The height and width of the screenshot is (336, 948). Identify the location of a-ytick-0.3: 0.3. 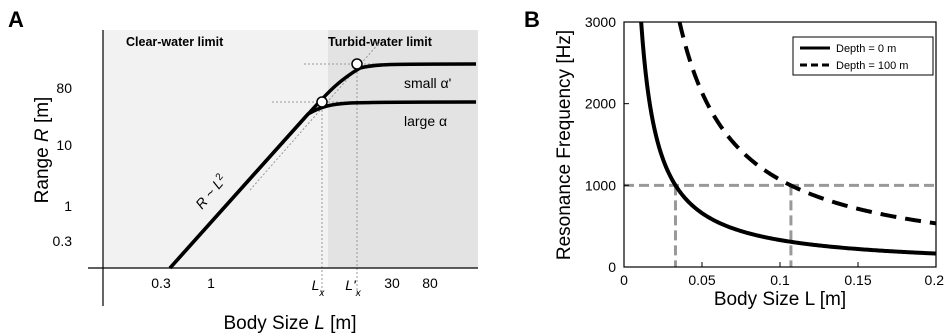
(63, 241).